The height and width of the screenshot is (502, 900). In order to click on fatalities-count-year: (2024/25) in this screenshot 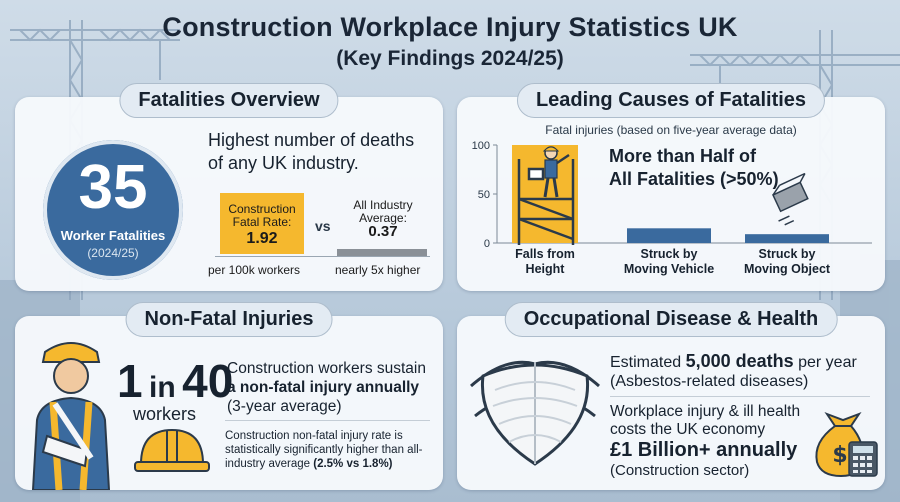, I will do `click(113, 253)`.